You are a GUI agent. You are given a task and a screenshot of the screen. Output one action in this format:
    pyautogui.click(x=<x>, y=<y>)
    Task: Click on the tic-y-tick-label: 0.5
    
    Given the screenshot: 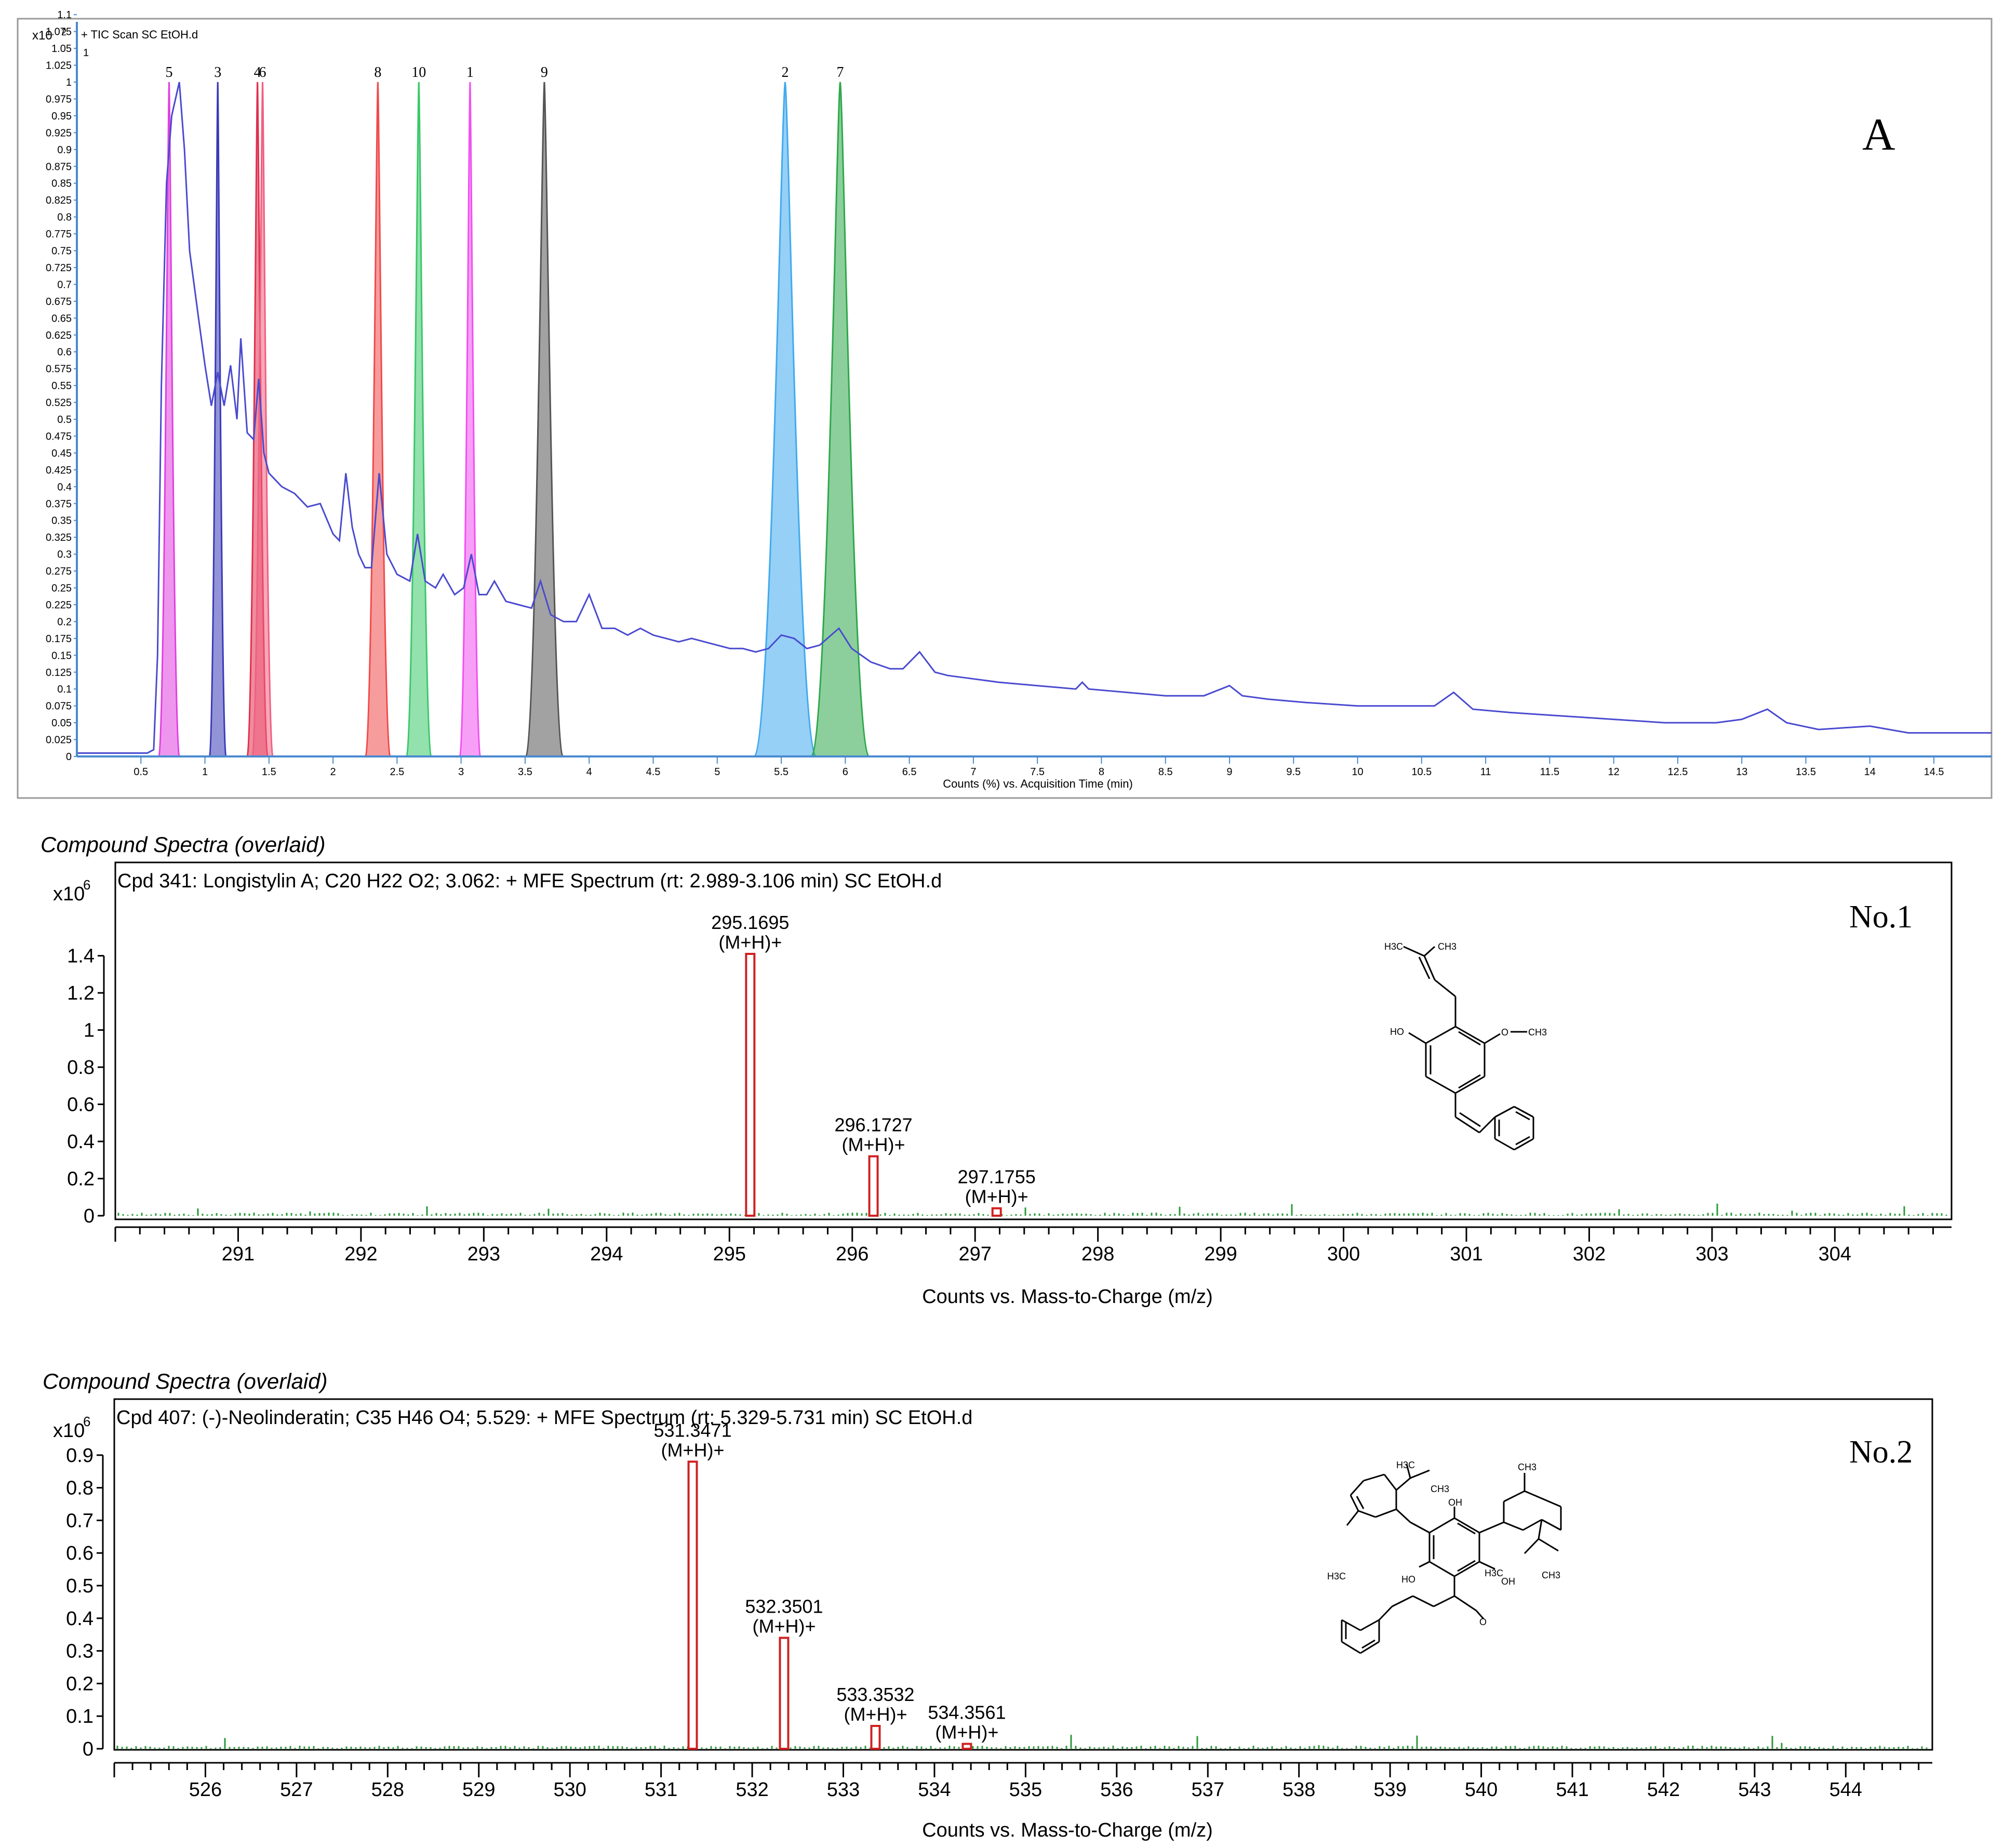 What is the action you would take?
    pyautogui.click(x=64, y=420)
    